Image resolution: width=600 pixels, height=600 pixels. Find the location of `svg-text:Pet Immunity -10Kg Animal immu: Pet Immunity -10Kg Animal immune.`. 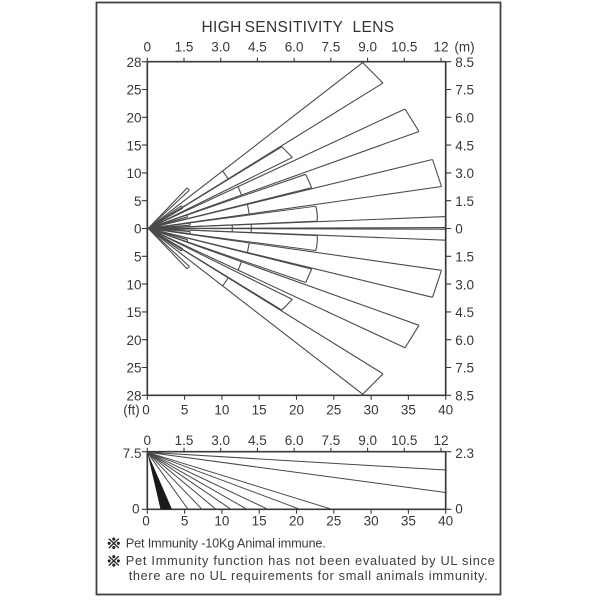

svg-text:Pet Immunity -10Kg Animal immu: Pet Immunity -10Kg Animal immune. is located at coordinates (226, 543).